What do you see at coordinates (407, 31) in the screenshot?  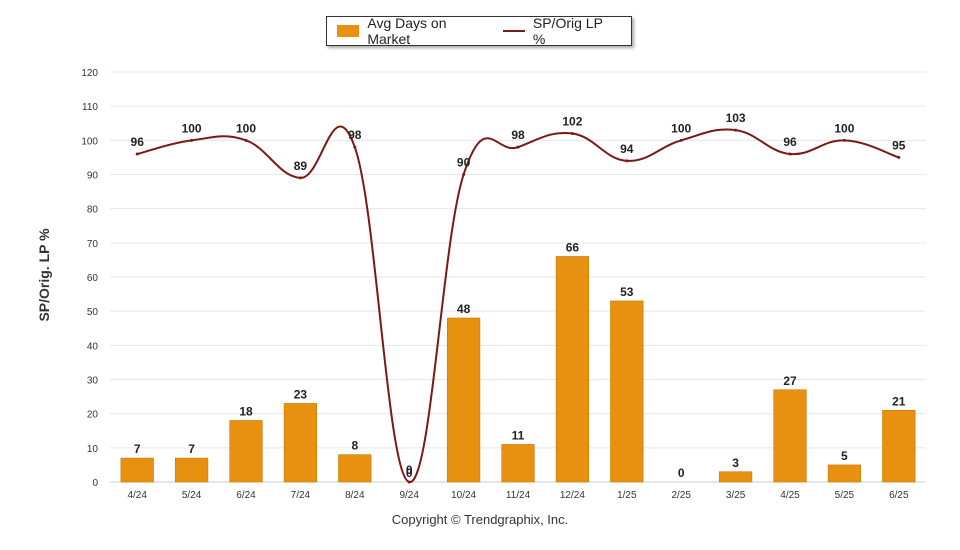 I see `legend-bar-label: Avg Days on Market` at bounding box center [407, 31].